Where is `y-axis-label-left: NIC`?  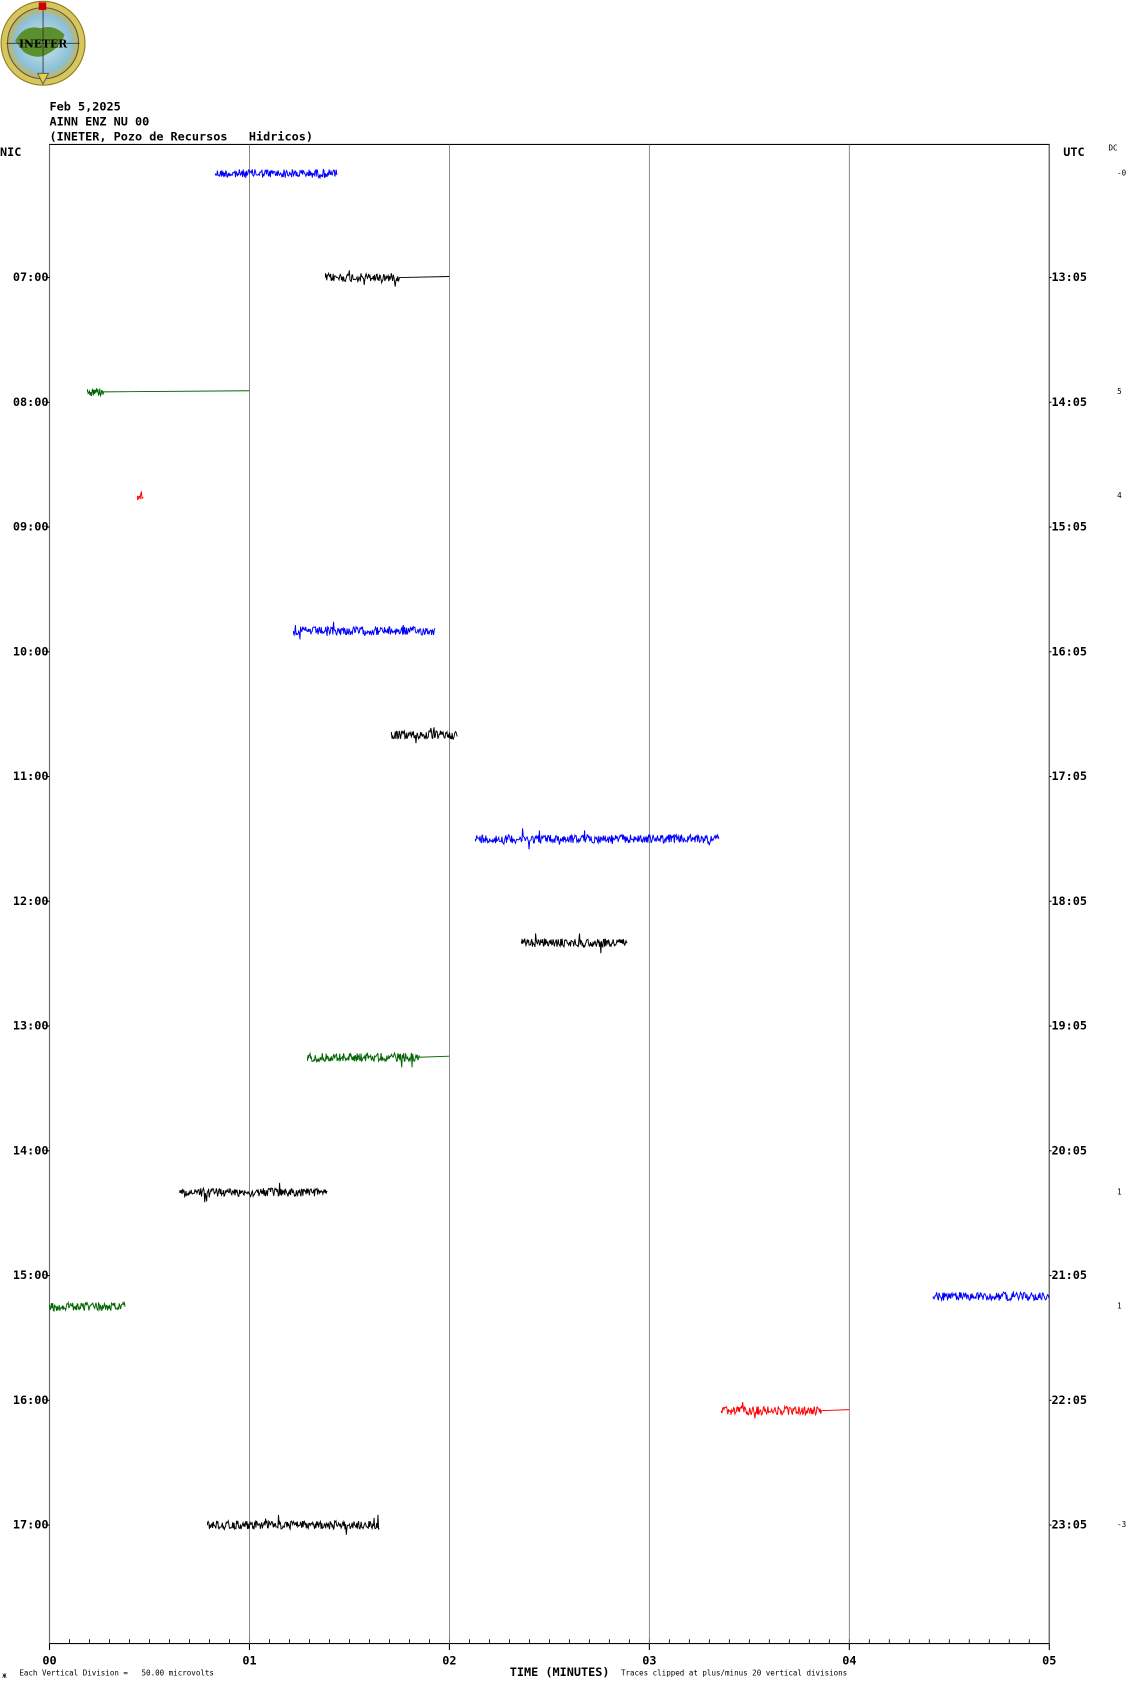 y-axis-label-left: NIC is located at coordinates (10, 152).